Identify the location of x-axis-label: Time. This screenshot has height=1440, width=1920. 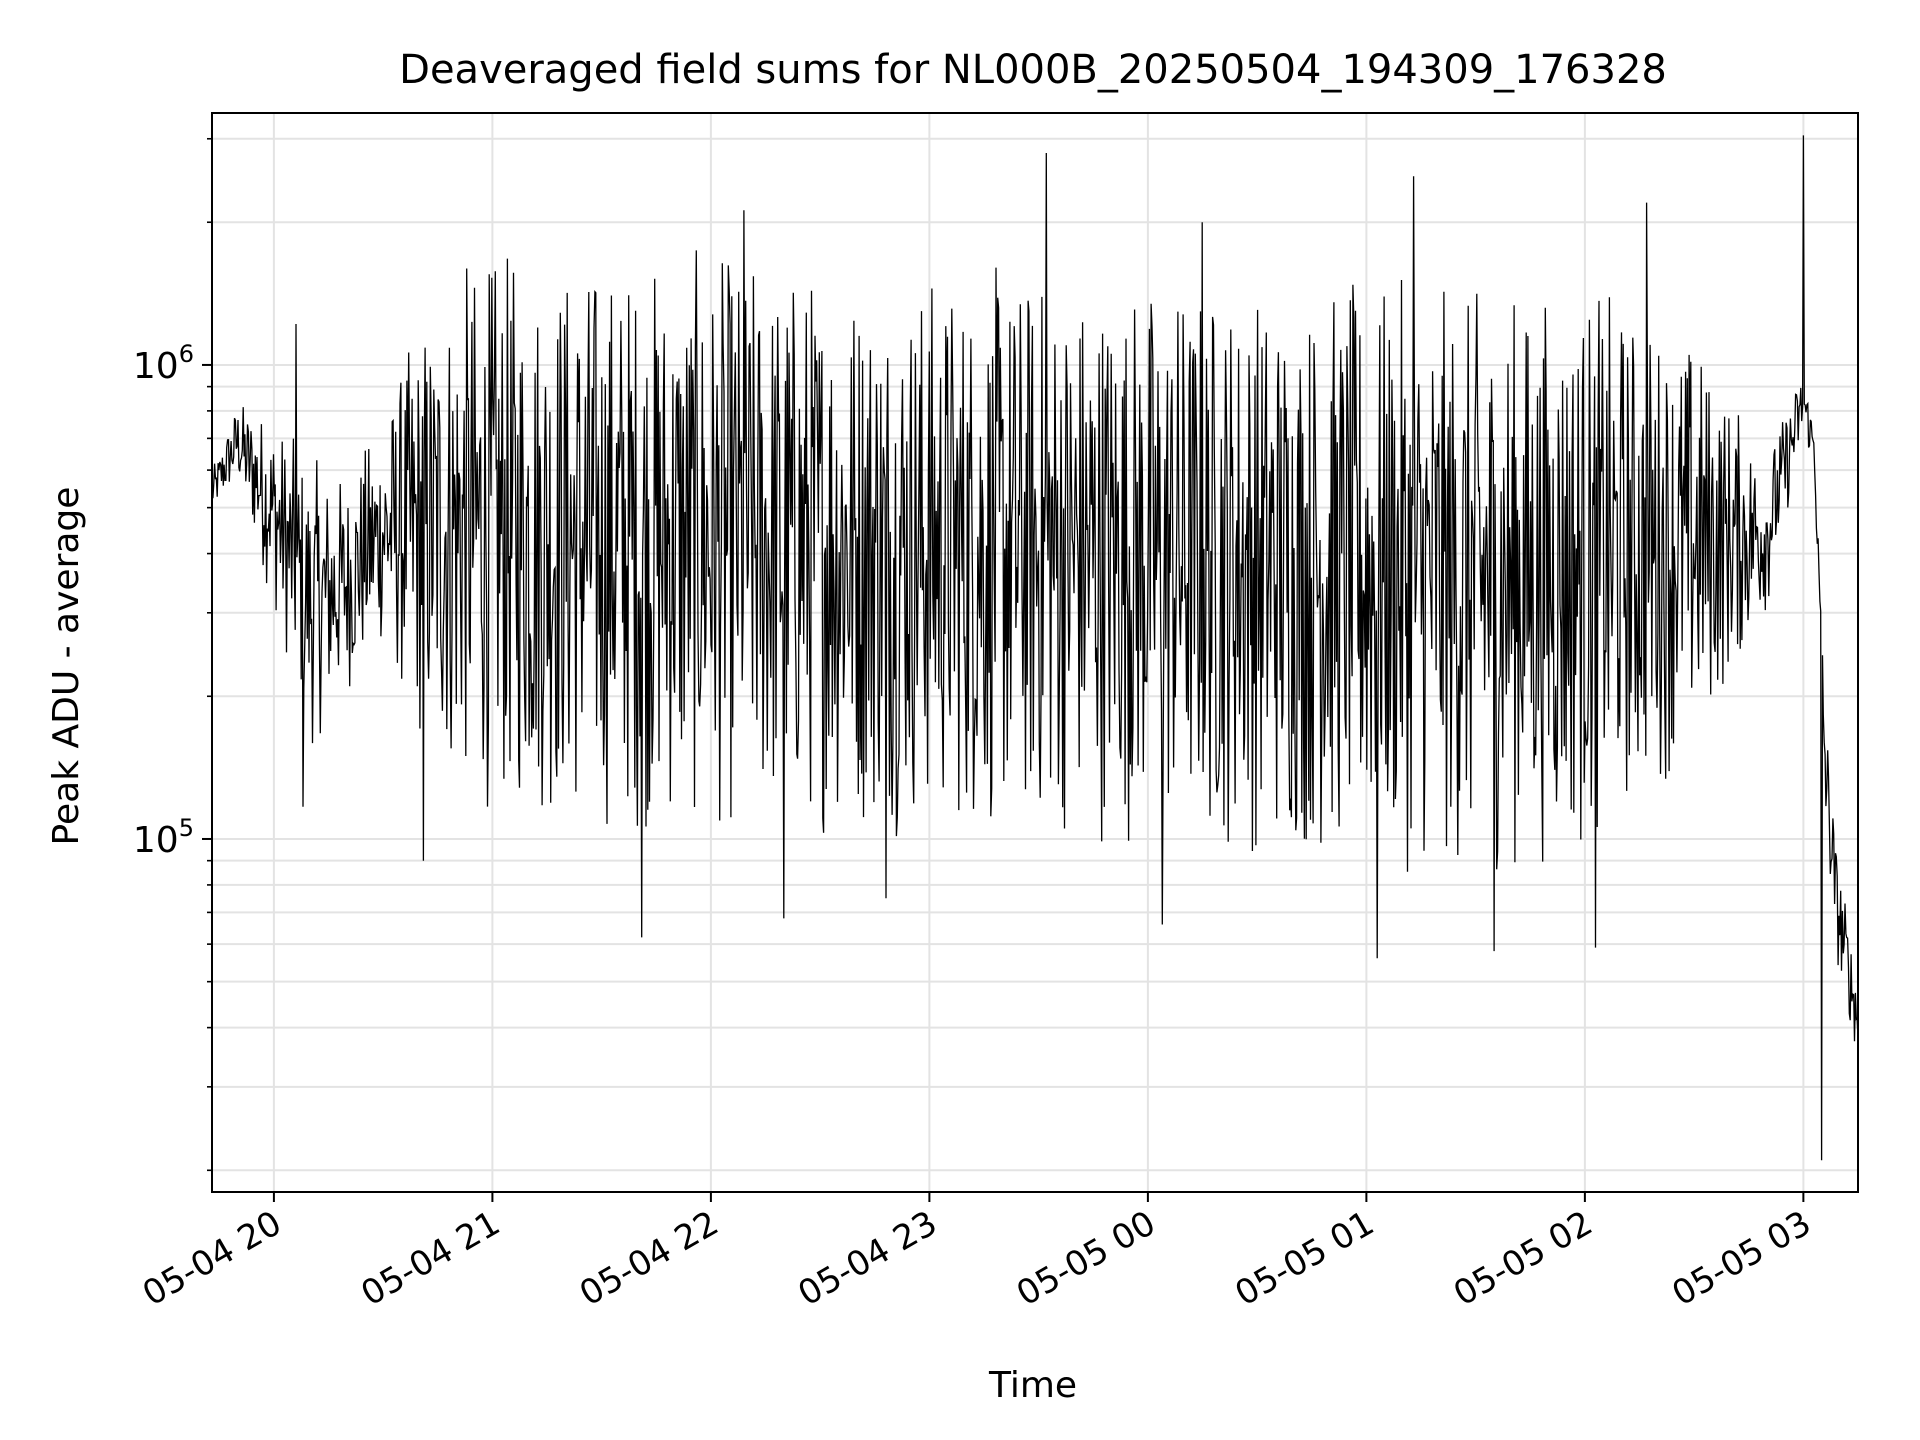
(1032, 1385).